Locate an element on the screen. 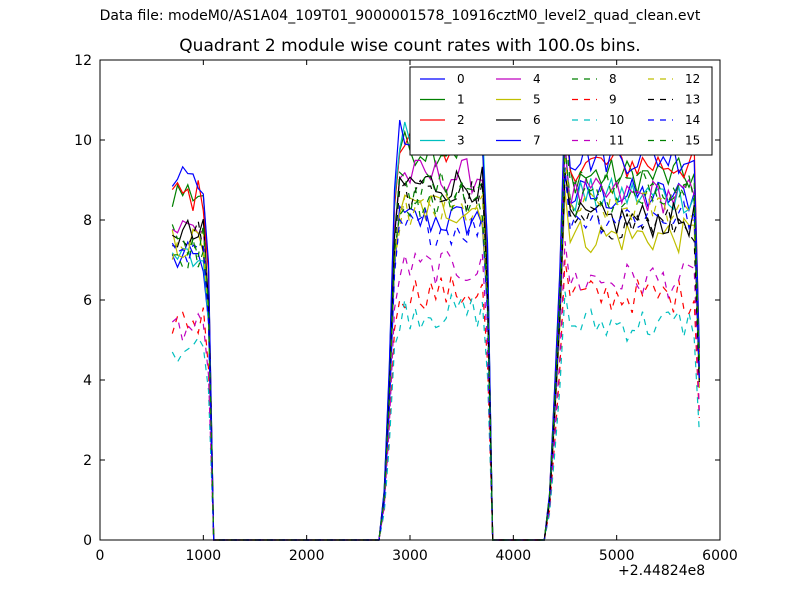 Image resolution: width=800 pixels, height=600 pixels. legend-label-5: 5 is located at coordinates (537, 100).